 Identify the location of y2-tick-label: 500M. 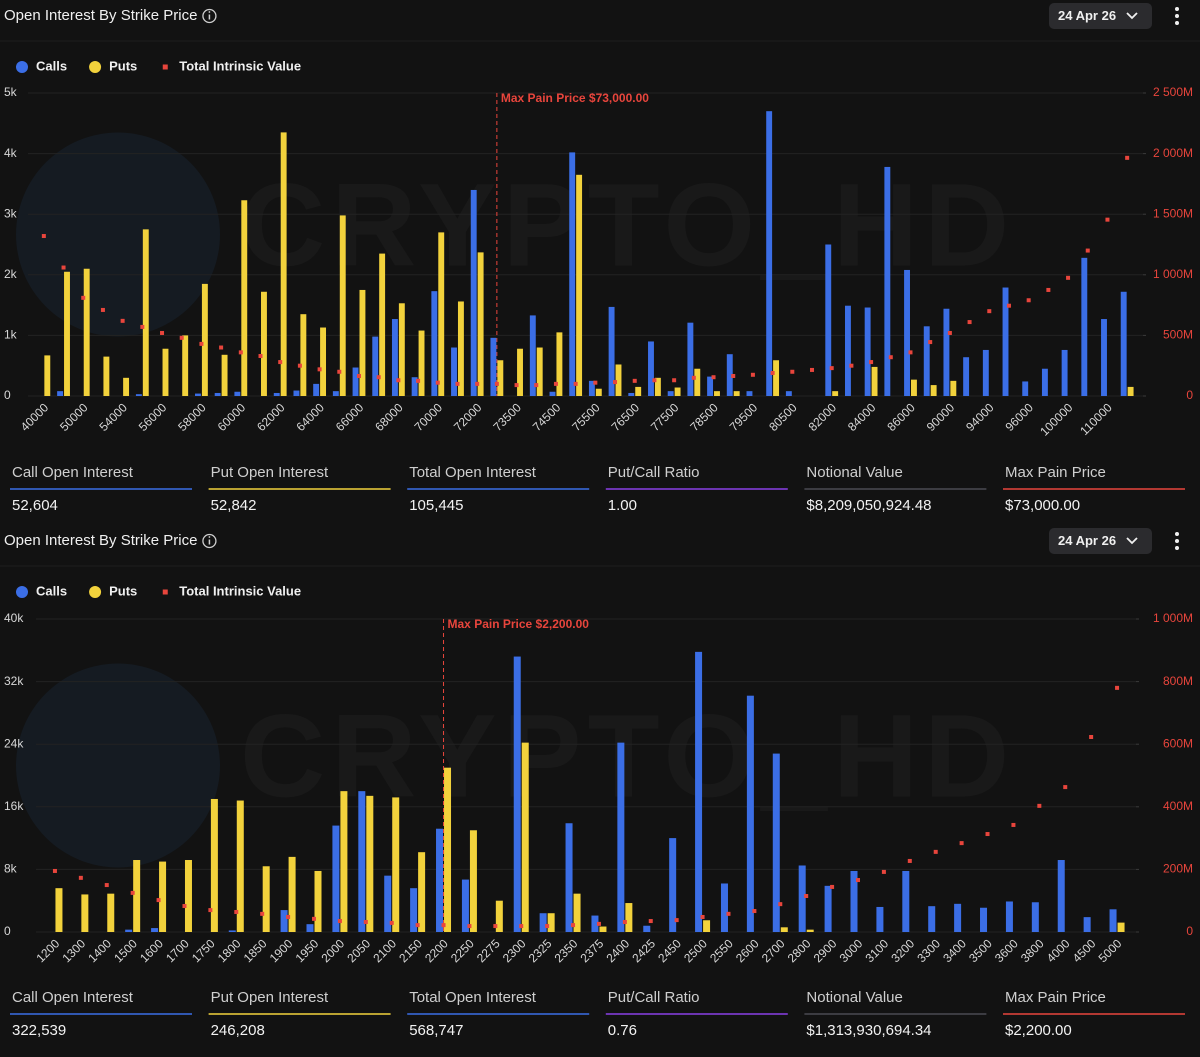
(1178, 335).